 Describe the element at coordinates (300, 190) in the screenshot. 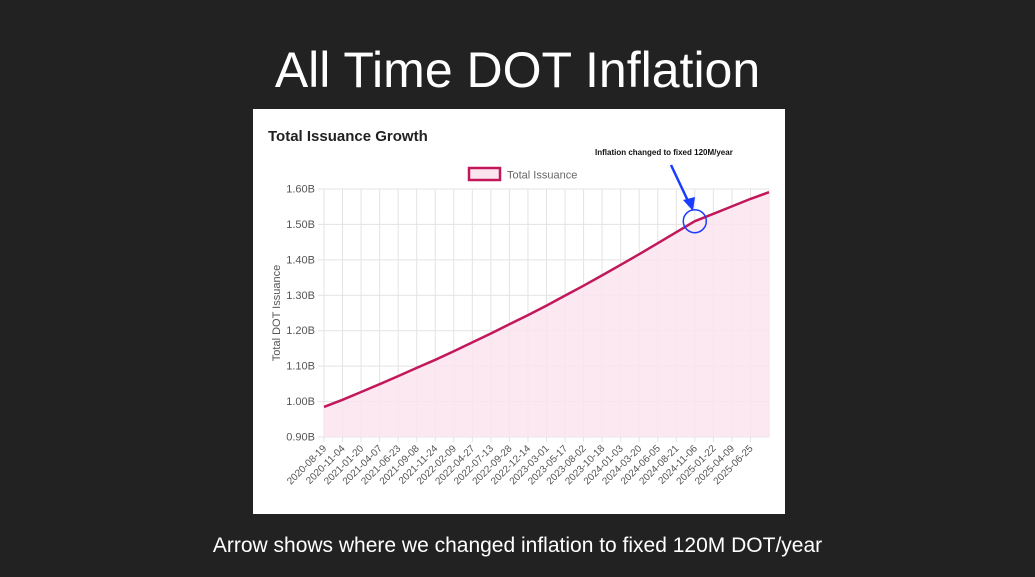

I see `y-tick-label: 1.60B` at that location.